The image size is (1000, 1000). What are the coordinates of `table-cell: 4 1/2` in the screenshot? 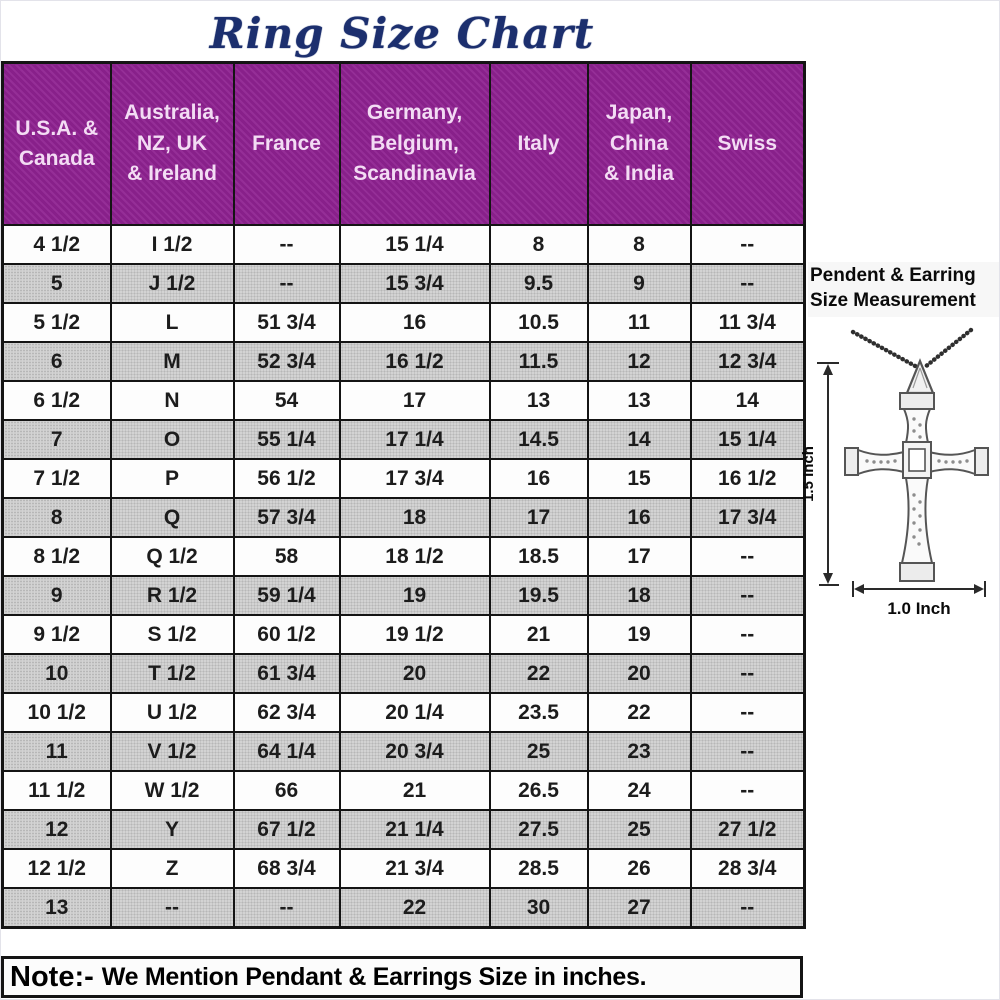 It's located at (56, 244).